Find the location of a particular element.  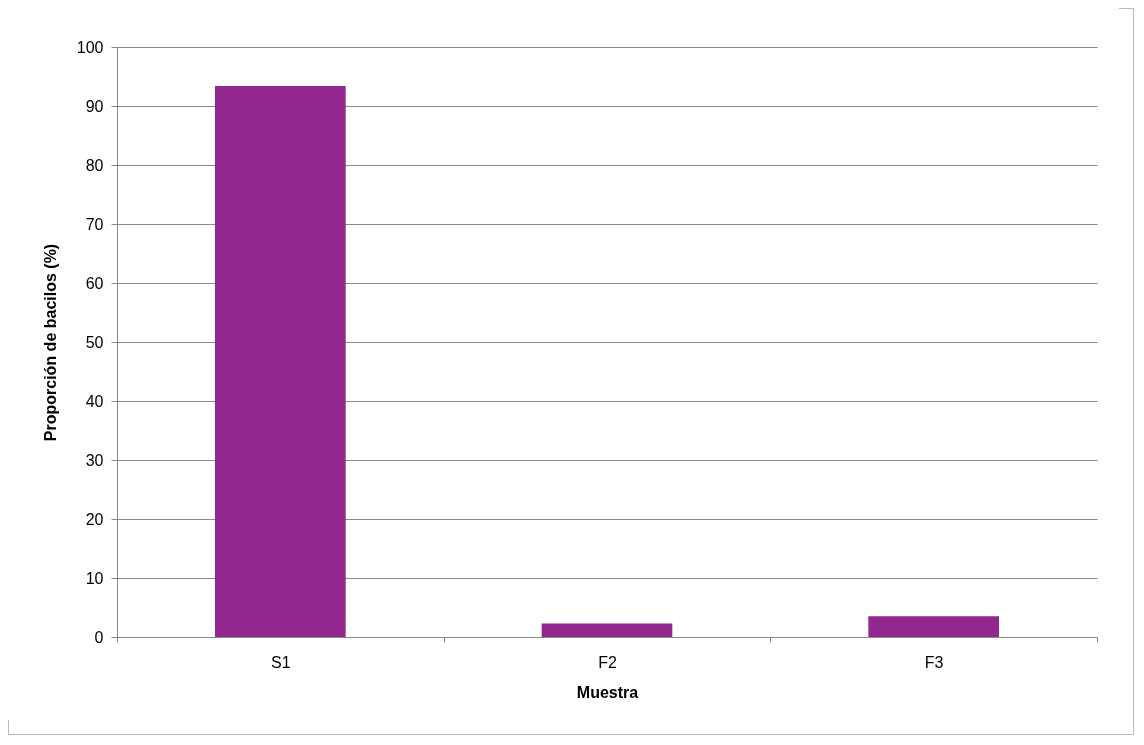

x-axis-title: Muestra is located at coordinates (607, 692).